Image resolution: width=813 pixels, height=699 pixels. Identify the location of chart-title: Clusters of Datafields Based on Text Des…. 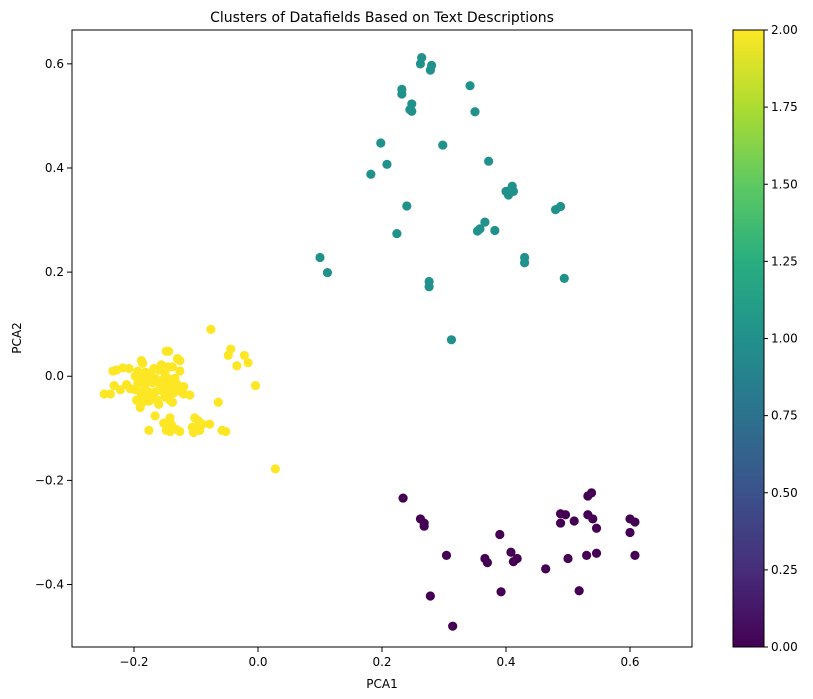
(382, 18).